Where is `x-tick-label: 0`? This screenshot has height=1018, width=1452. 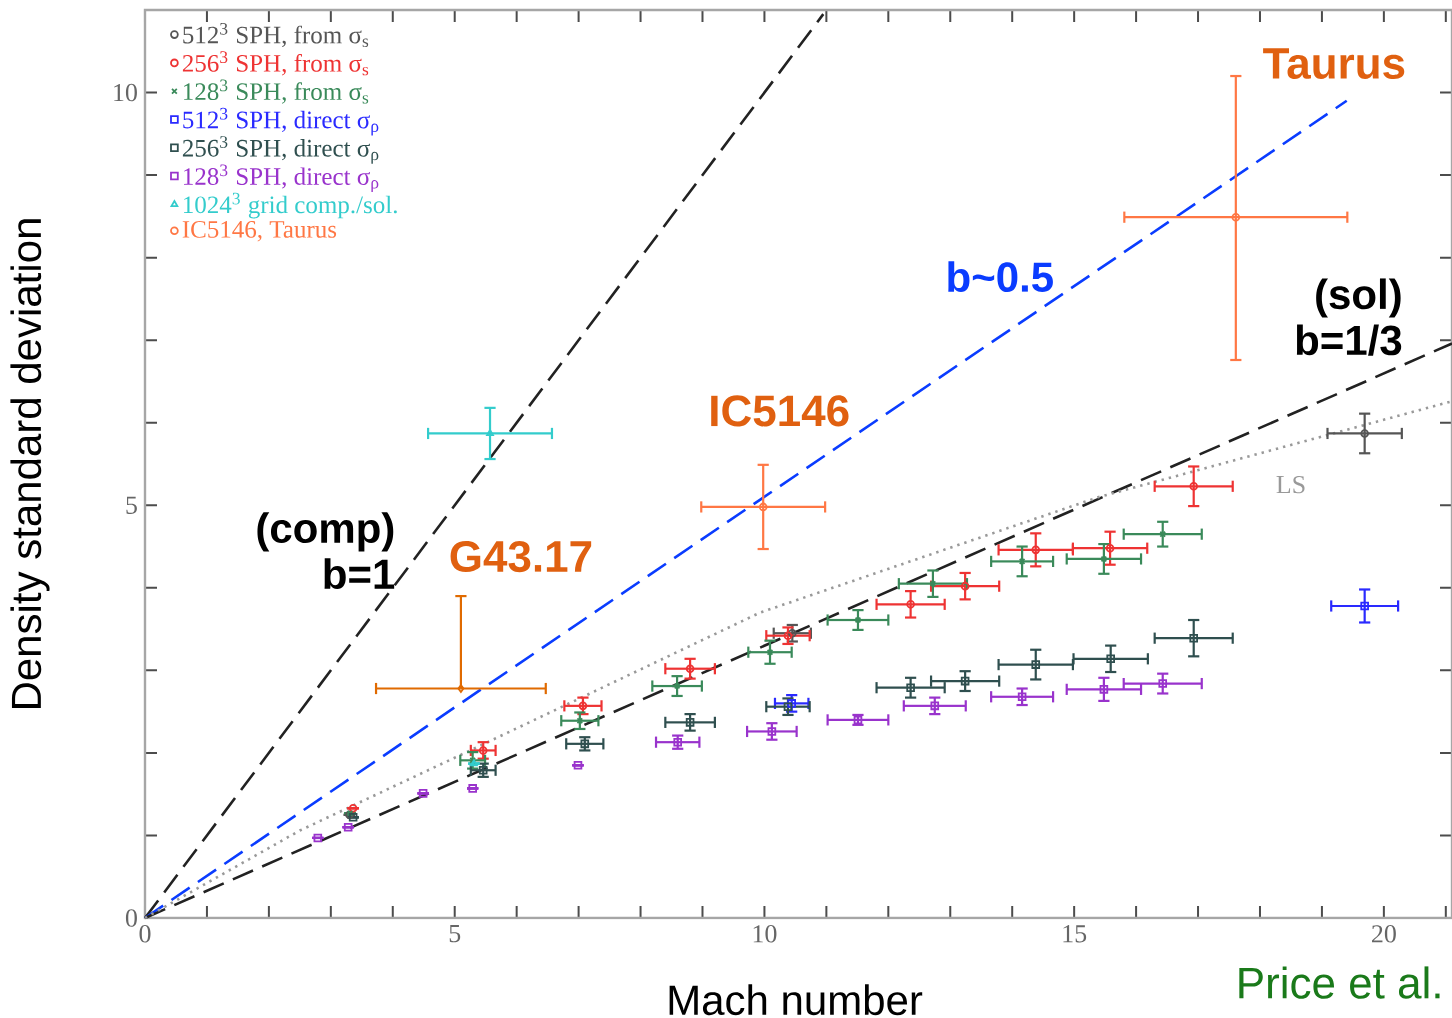 x-tick-label: 0 is located at coordinates (145, 934).